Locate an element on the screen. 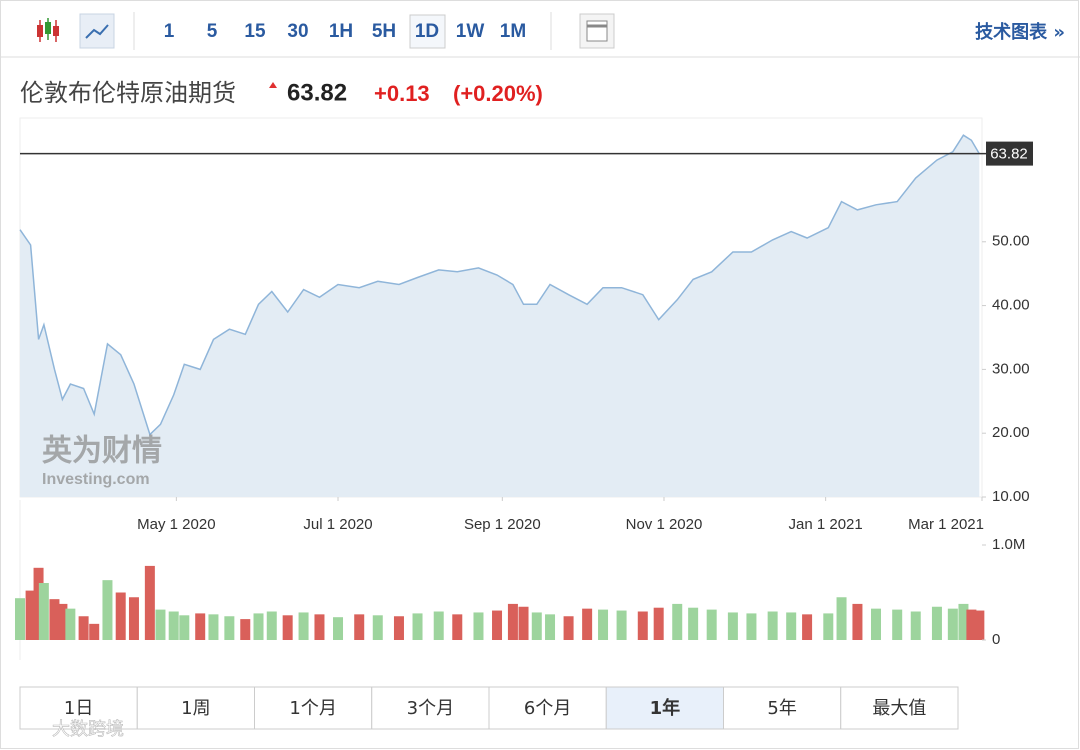 The image size is (1080, 750). line-icon is located at coordinates (97, 31).